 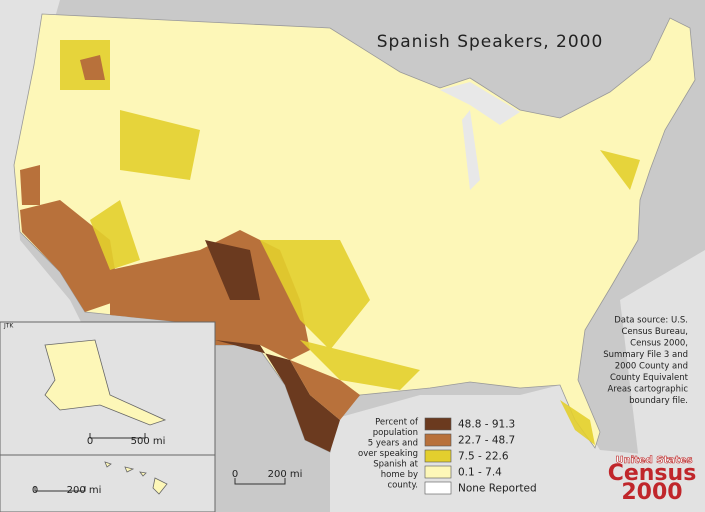 I want to click on source-line: Areas cartographic, so click(x=647, y=390).